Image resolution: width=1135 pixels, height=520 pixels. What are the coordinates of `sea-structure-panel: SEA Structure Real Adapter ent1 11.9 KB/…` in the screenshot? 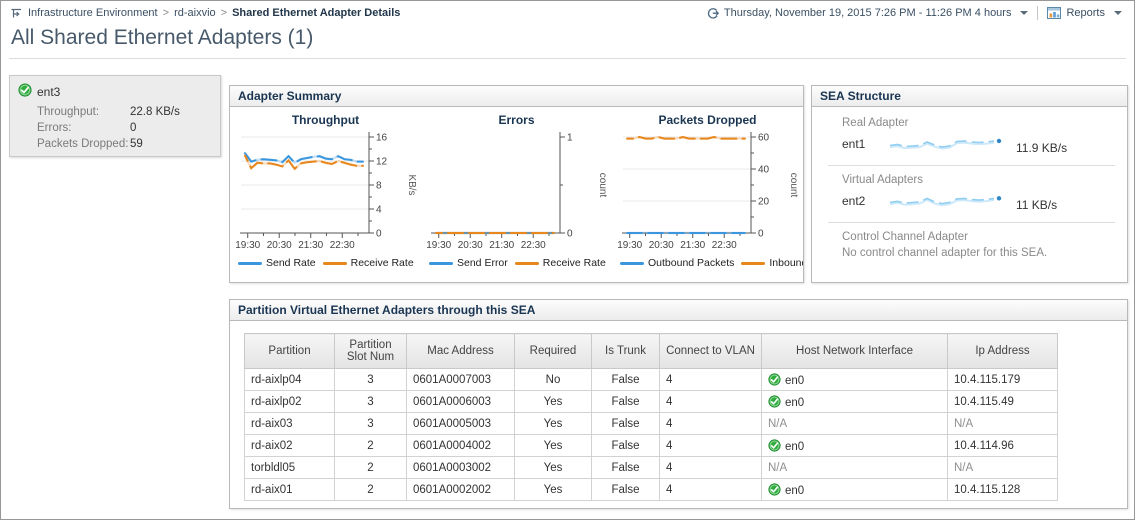 It's located at (969, 184).